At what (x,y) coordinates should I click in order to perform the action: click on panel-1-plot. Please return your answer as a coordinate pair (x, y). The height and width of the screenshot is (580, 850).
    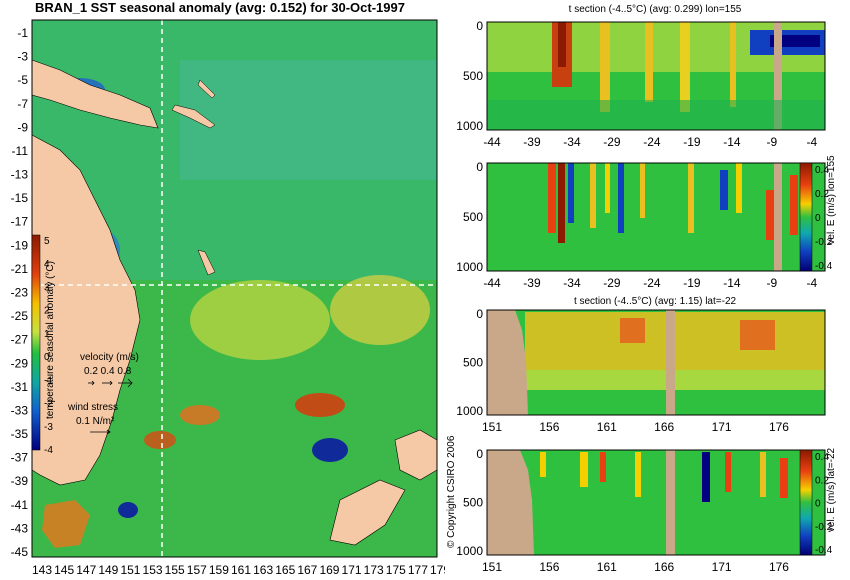
    Looking at the image, I should click on (656, 76).